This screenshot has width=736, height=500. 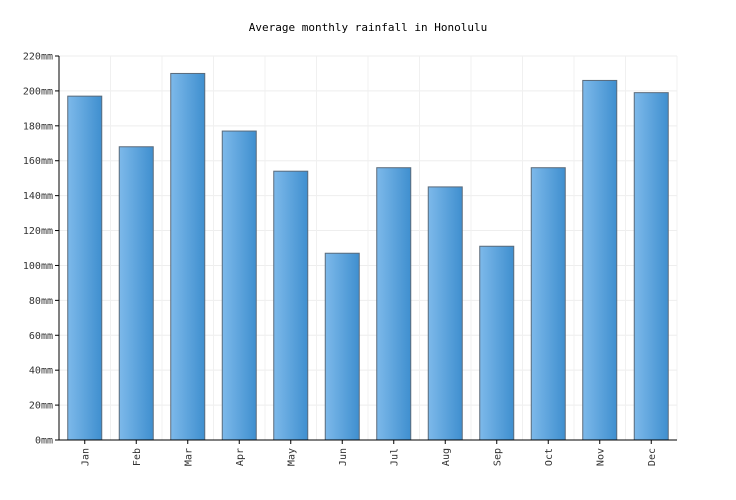 I want to click on x-tick-label: Jul, so click(x=394, y=457).